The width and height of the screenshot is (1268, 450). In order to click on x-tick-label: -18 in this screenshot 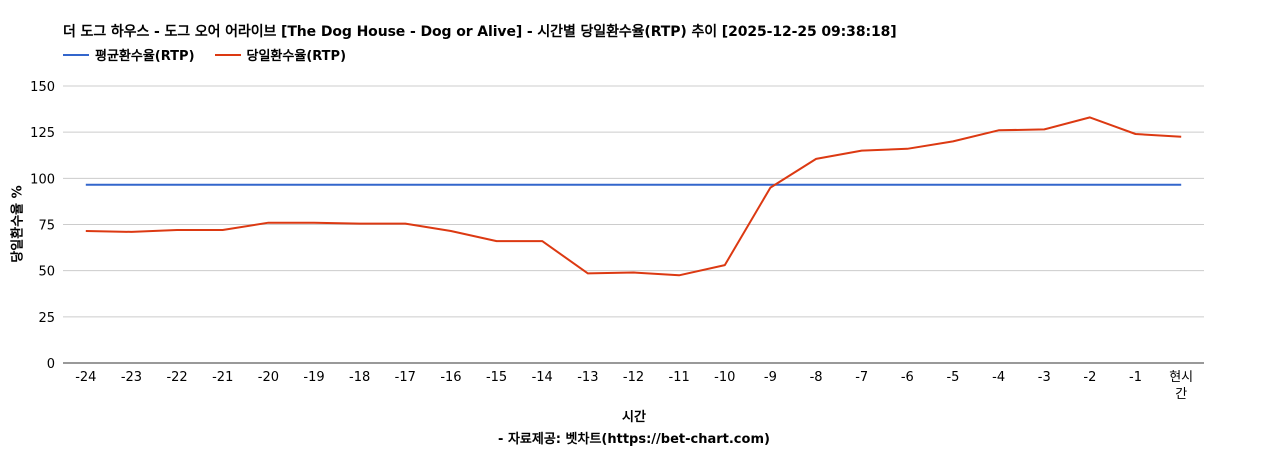, I will do `click(359, 377)`.